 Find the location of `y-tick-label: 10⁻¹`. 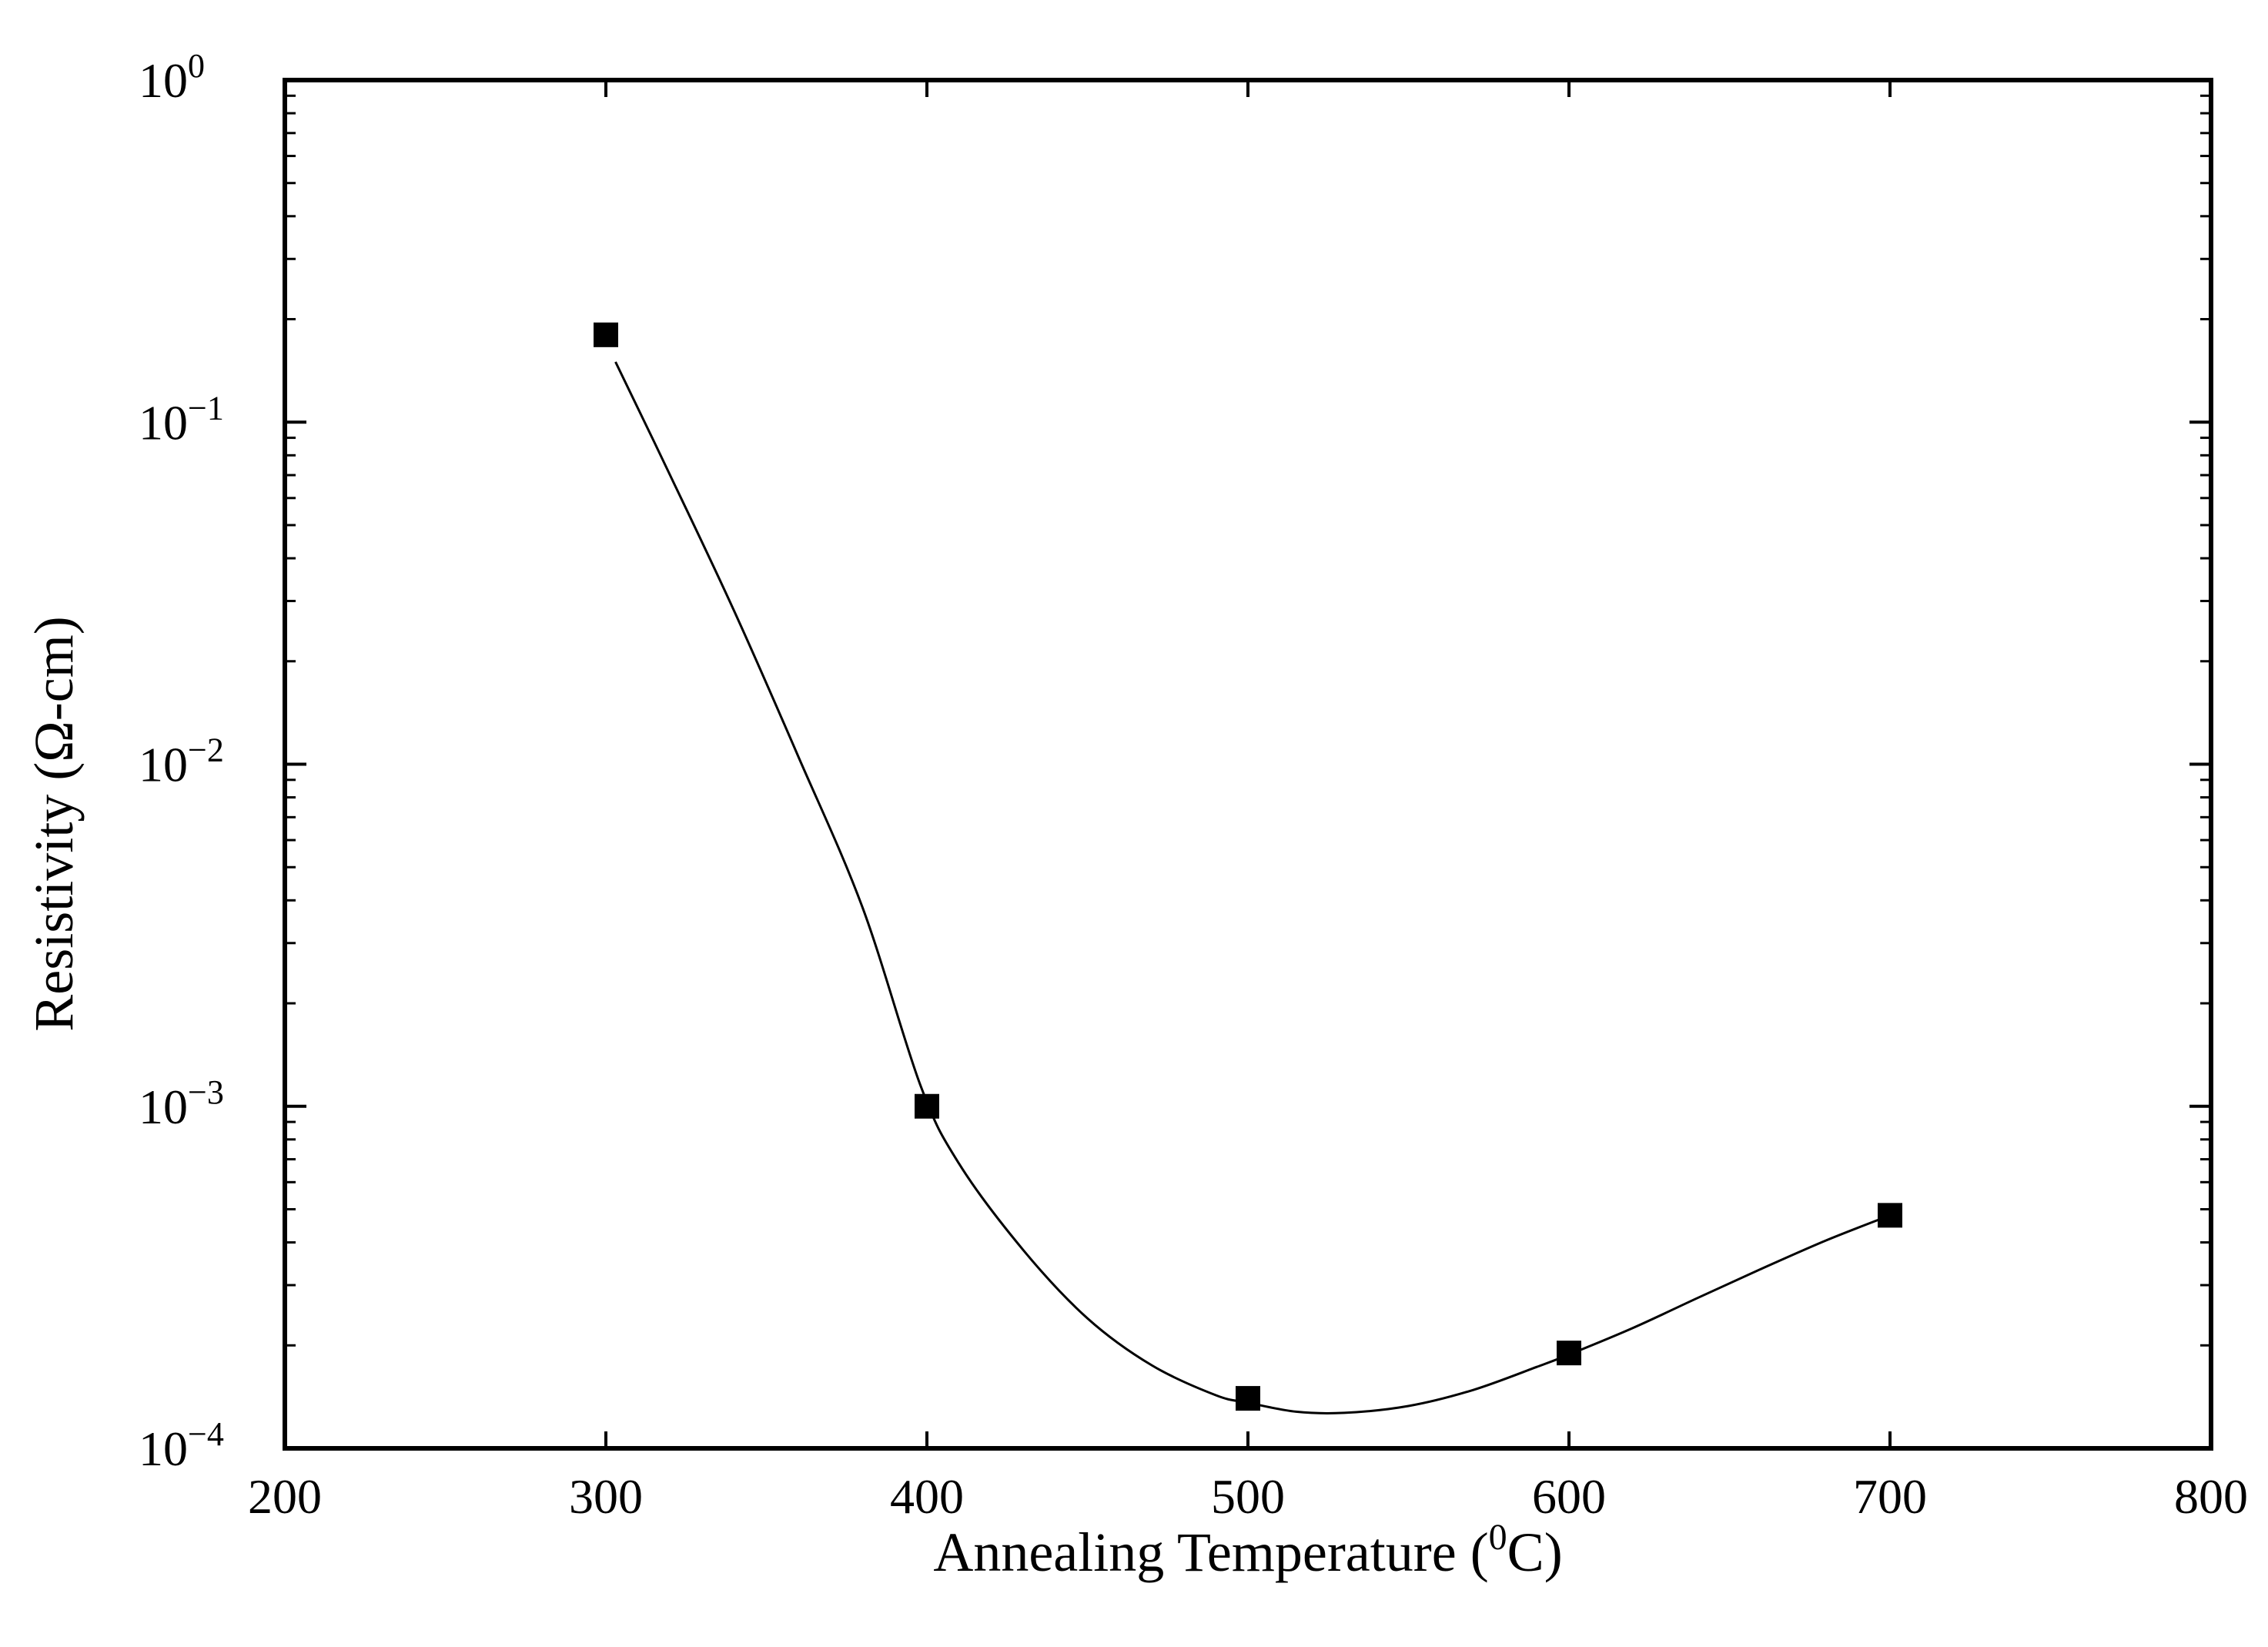

y-tick-label: 10⁻¹ is located at coordinates (181, 419).